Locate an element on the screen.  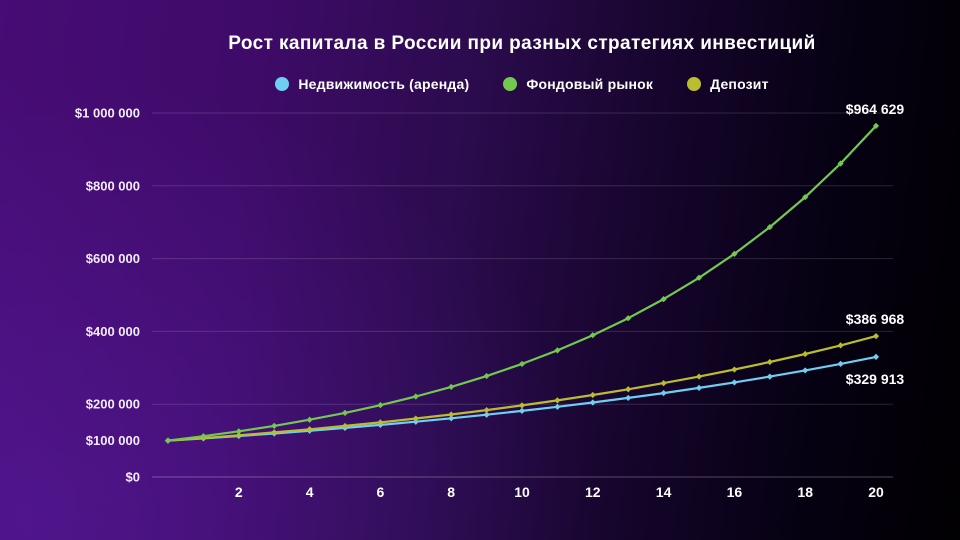
y-axis-tick-label: $200 000 is located at coordinates (113, 404).